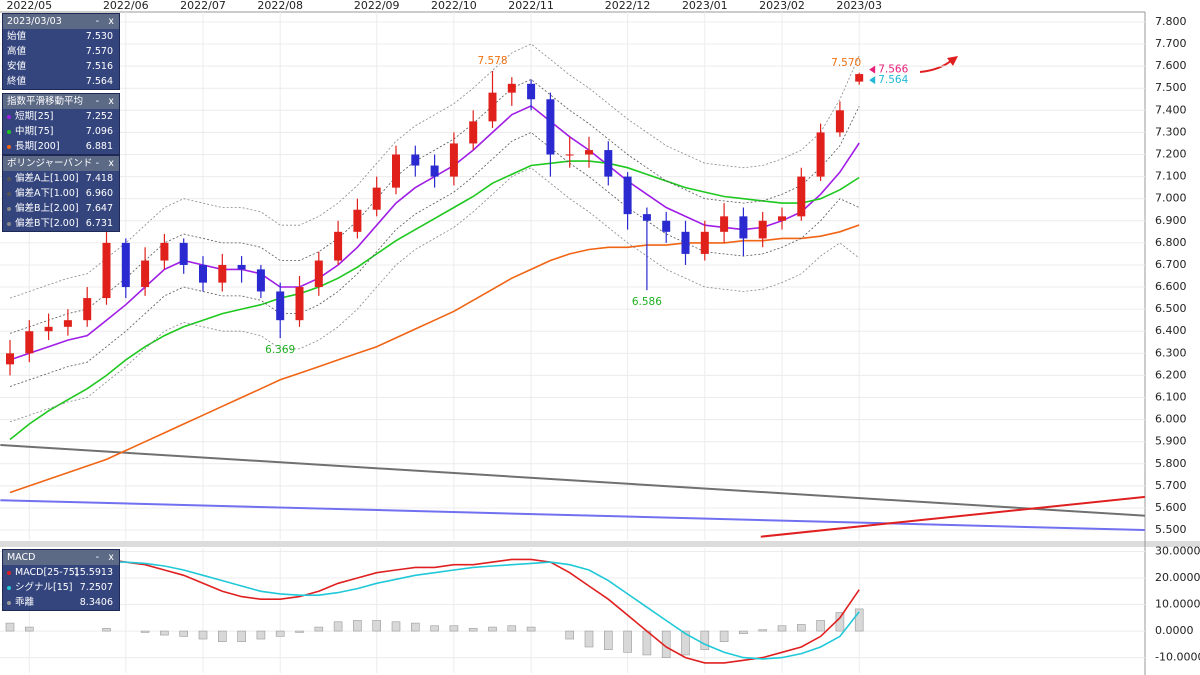  I want to click on ohlc-row: 高値 7.570, so click(61, 51).